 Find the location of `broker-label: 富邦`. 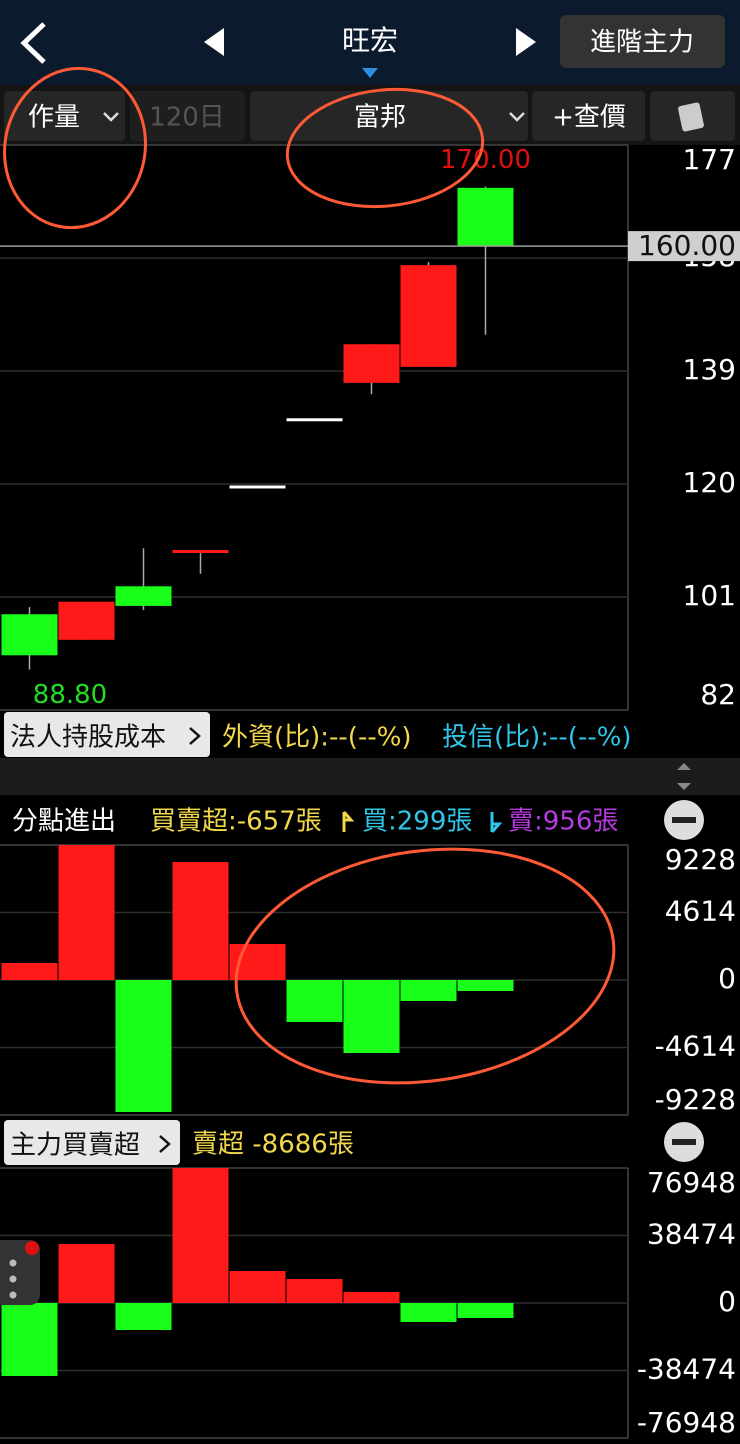

broker-label: 富邦 is located at coordinates (380, 118).